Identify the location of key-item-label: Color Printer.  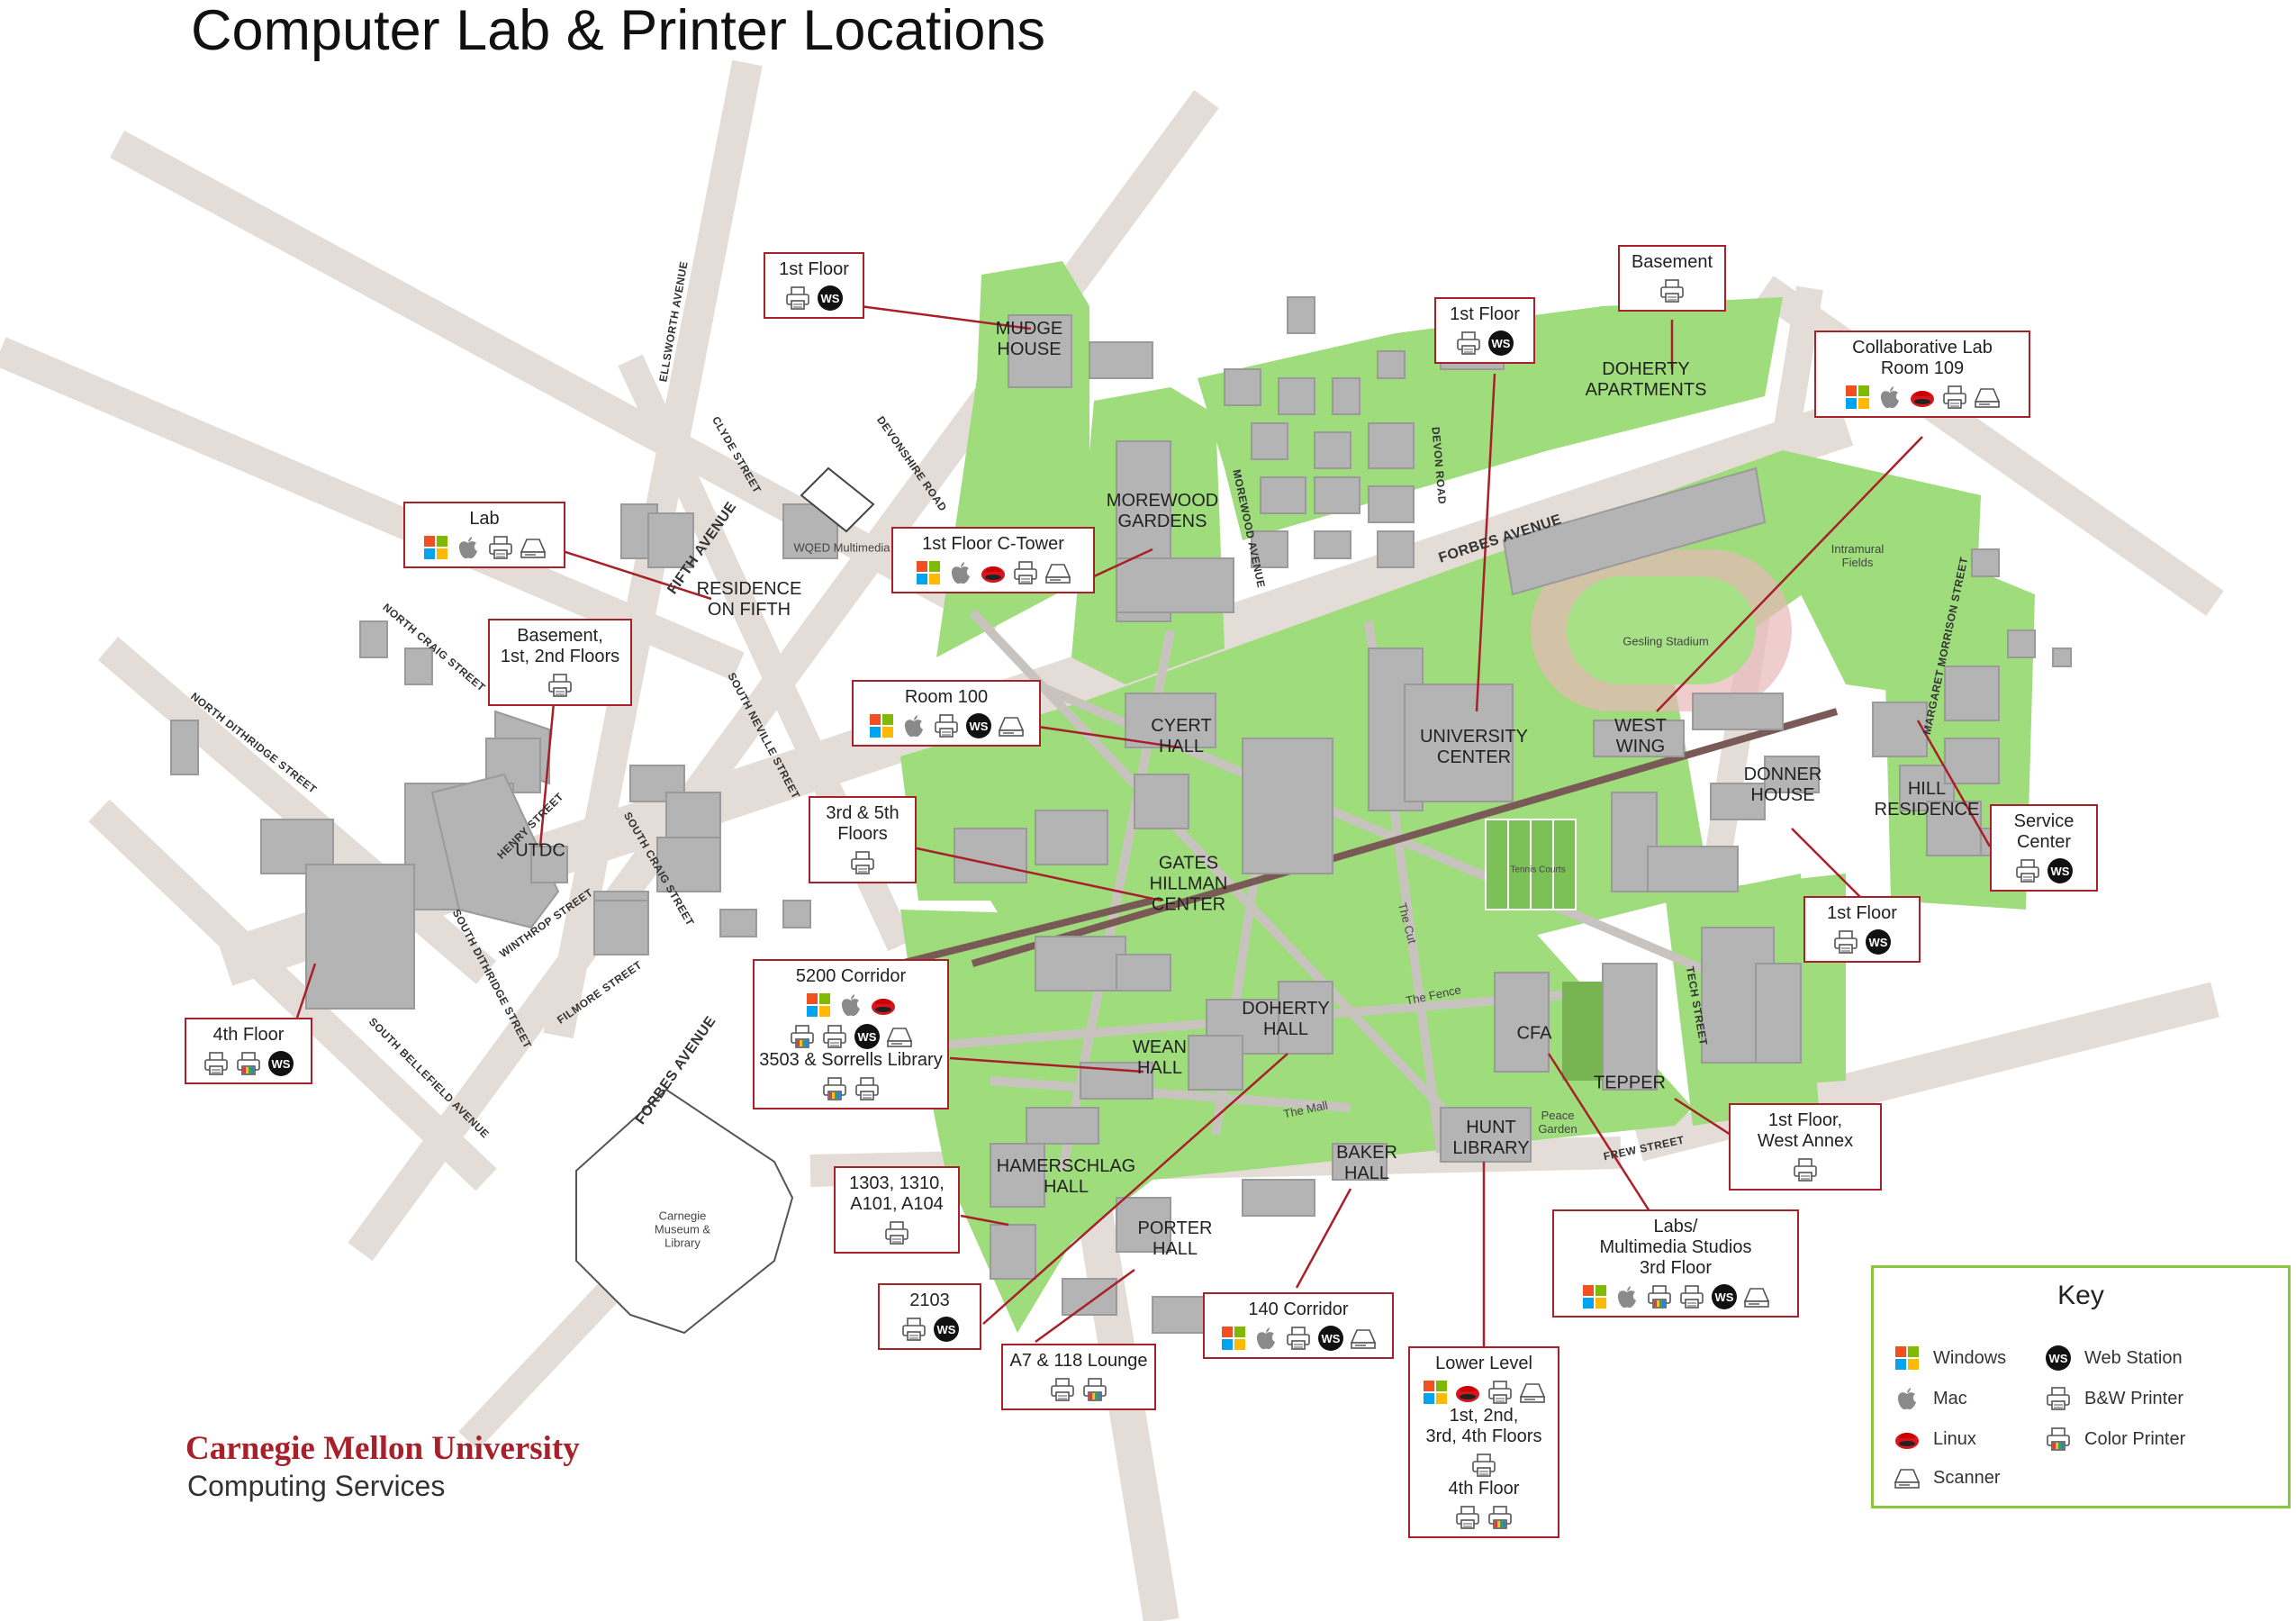
(2135, 1438).